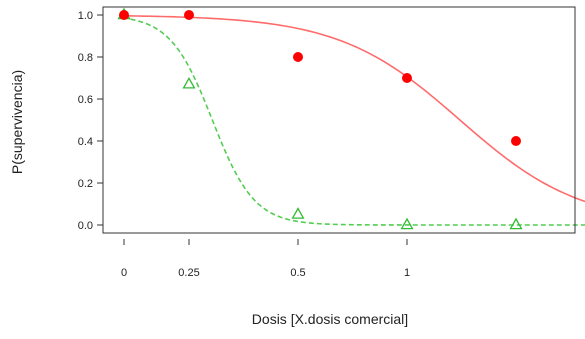 The width and height of the screenshot is (585, 339). What do you see at coordinates (85, 100) in the screenshot?
I see `y-tick-label: 0.6` at bounding box center [85, 100].